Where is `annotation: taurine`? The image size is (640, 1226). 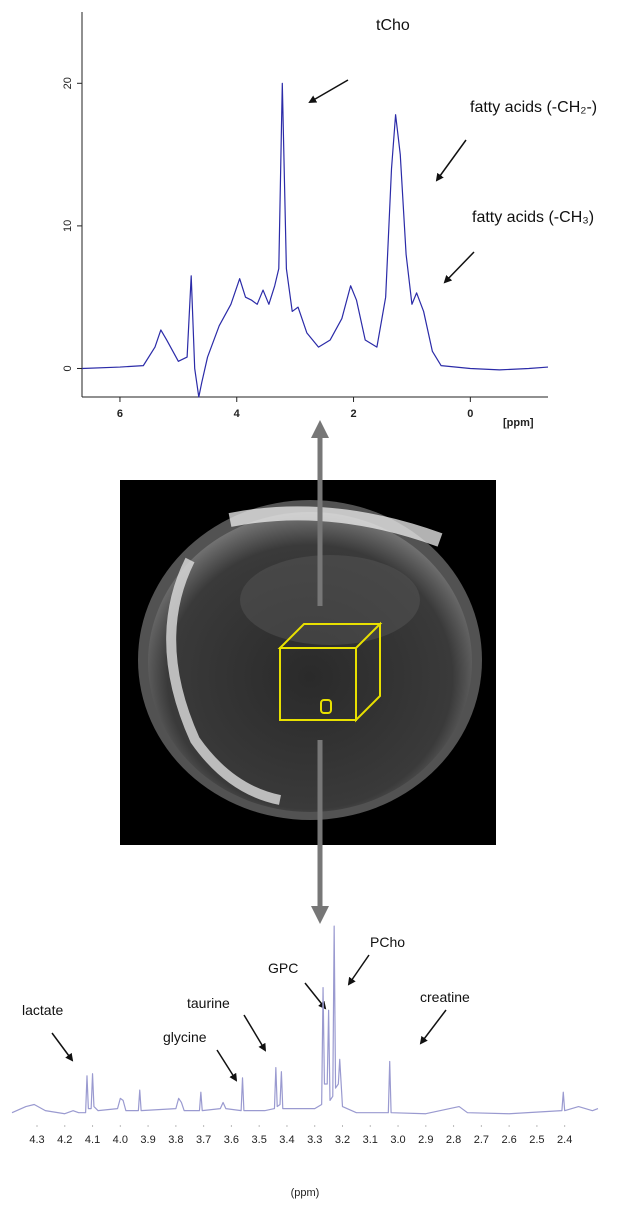 annotation: taurine is located at coordinates (208, 1003).